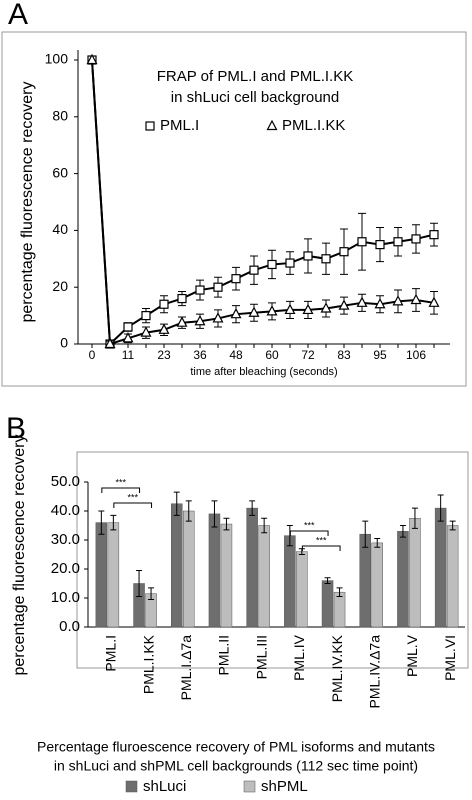 The image size is (472, 800). What do you see at coordinates (65, 510) in the screenshot?
I see `y-tick-label: 40.0` at bounding box center [65, 510].